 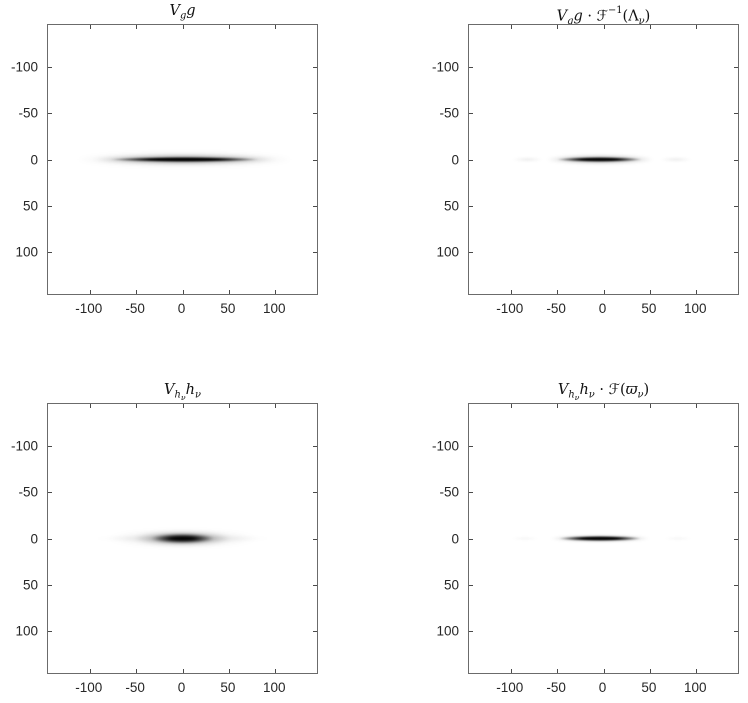 What do you see at coordinates (562, 16) in the screenshot?
I see `title-segment: V` at bounding box center [562, 16].